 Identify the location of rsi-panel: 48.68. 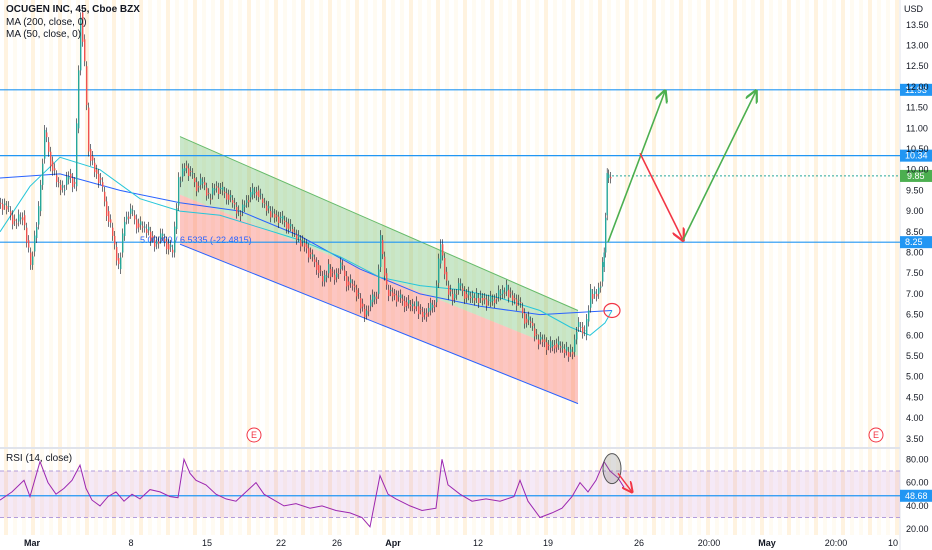
(466, 490).